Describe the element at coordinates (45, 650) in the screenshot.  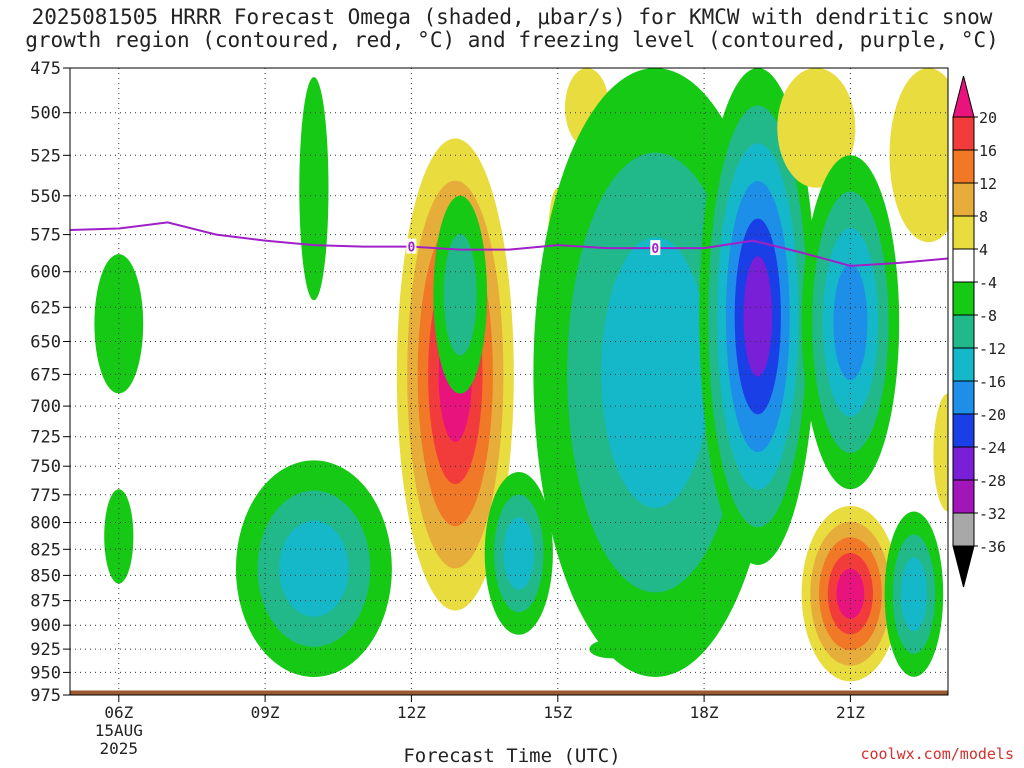
I see `y-tick-label: 925` at that location.